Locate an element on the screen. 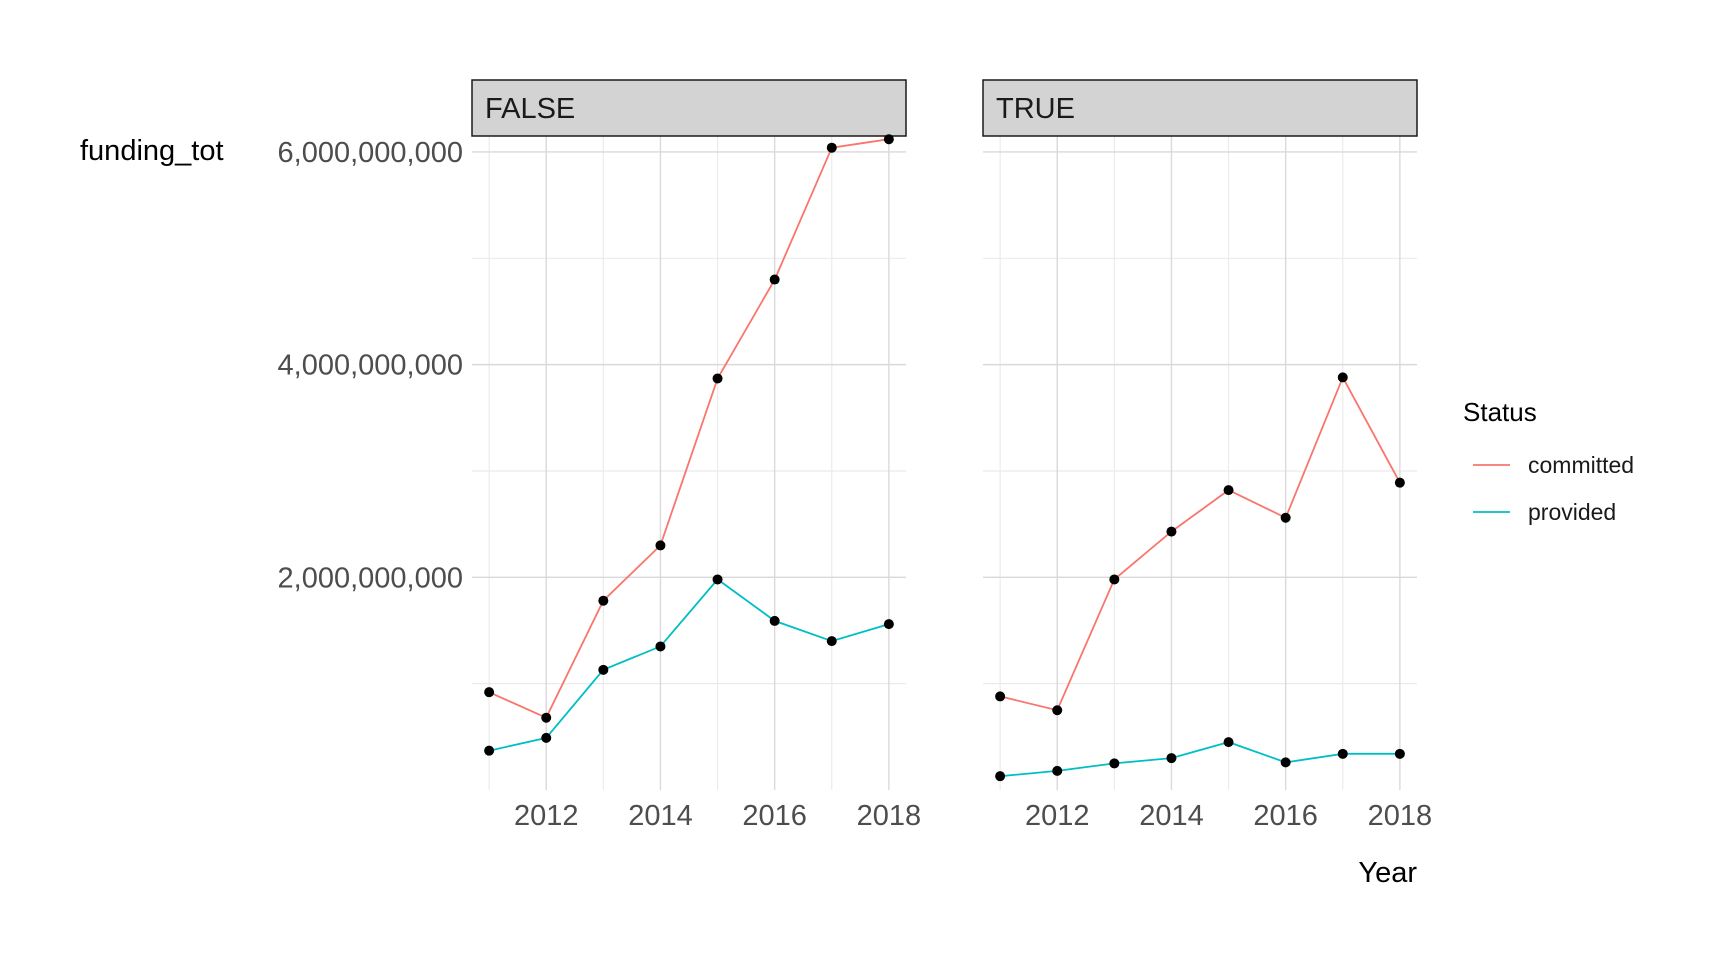 This screenshot has height=965, width=1728. facet-strip-label: TRUE is located at coordinates (1035, 109).